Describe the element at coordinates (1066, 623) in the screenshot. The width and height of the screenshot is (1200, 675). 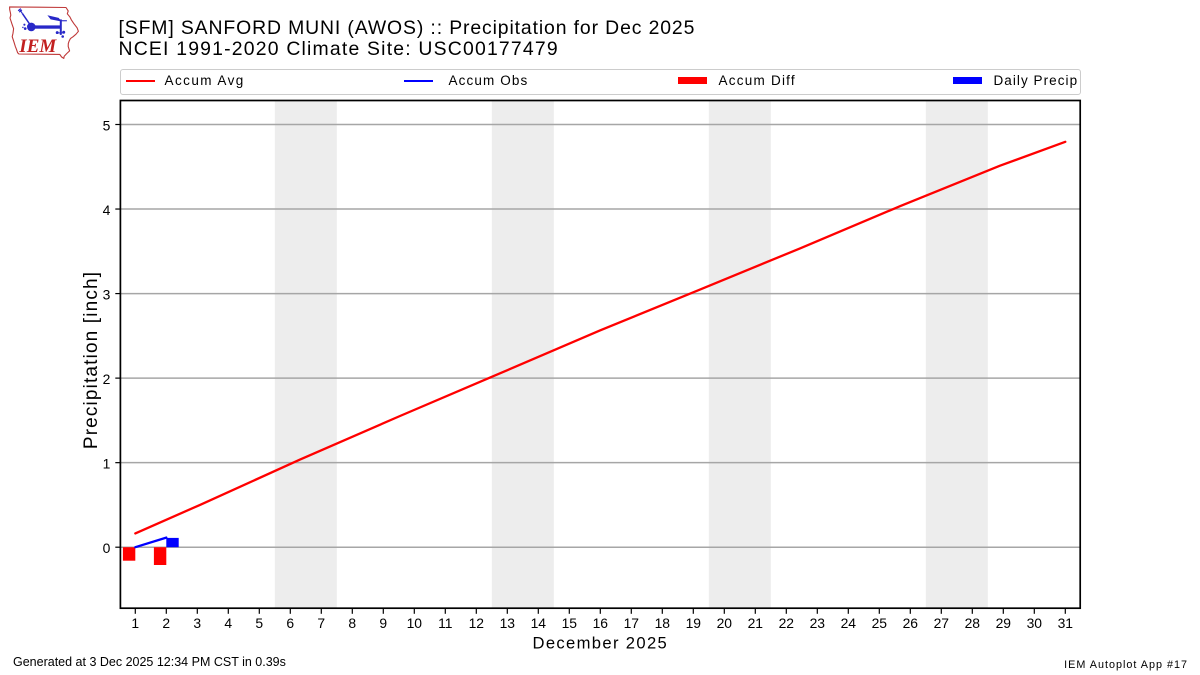
I see `svg-text: 31` at that location.